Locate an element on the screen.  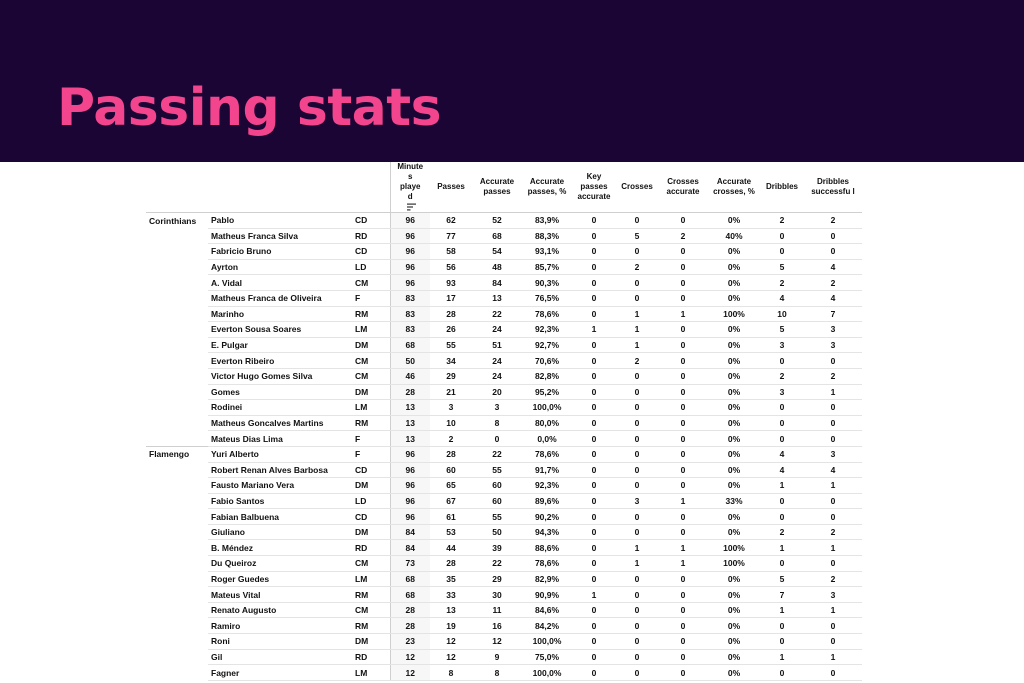
player-name: Everton Ribeiro is located at coordinates (280, 360).